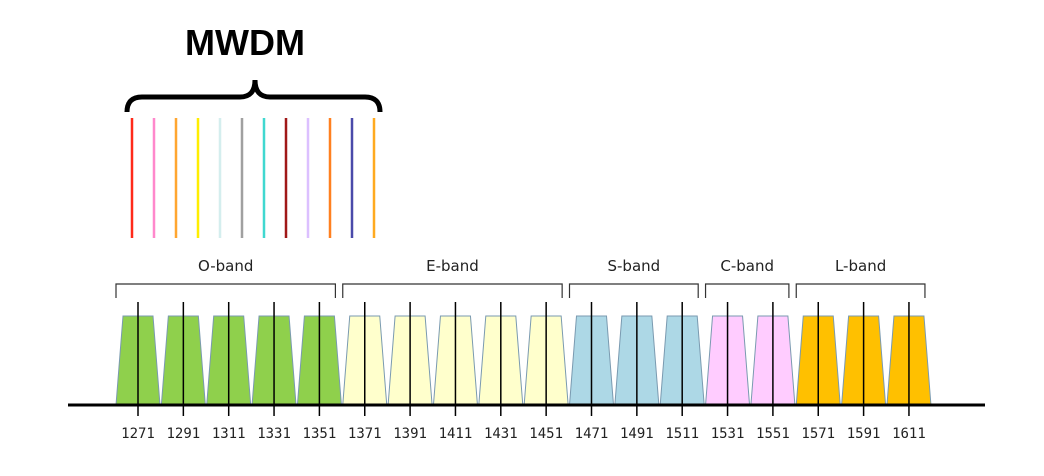 The height and width of the screenshot is (476, 1044). Describe the element at coordinates (245, 42) in the screenshot. I see `mwdm-title: MWDM` at that location.